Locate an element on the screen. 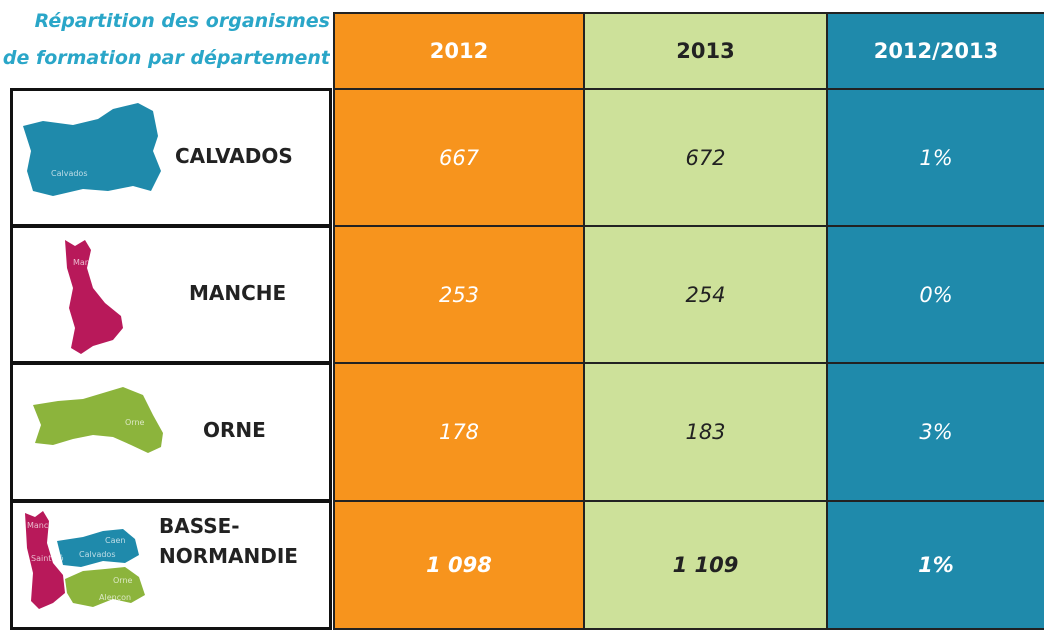 This screenshot has width=1044, height=630. header-cell: 2012 is located at coordinates (459, 51).